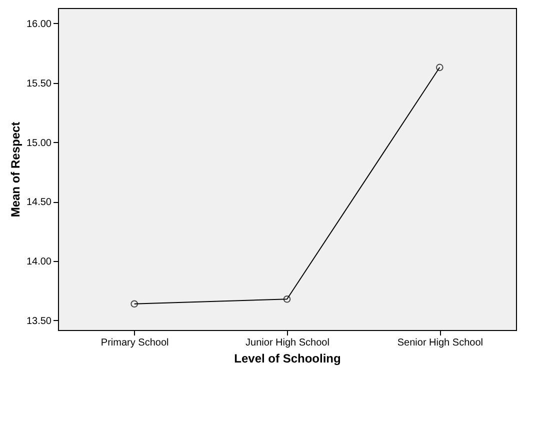  Describe the element at coordinates (39, 143) in the screenshot. I see `y-tick-label: 15.00` at that location.